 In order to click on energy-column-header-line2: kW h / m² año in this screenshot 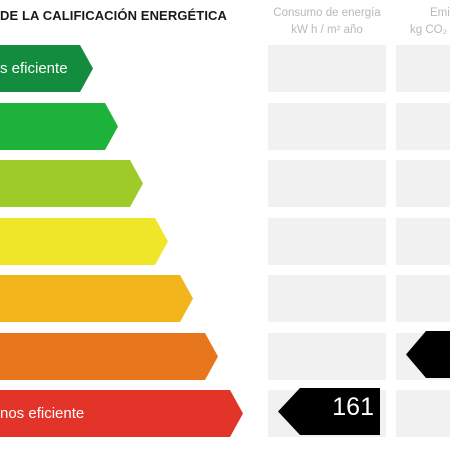, I will do `click(327, 30)`.